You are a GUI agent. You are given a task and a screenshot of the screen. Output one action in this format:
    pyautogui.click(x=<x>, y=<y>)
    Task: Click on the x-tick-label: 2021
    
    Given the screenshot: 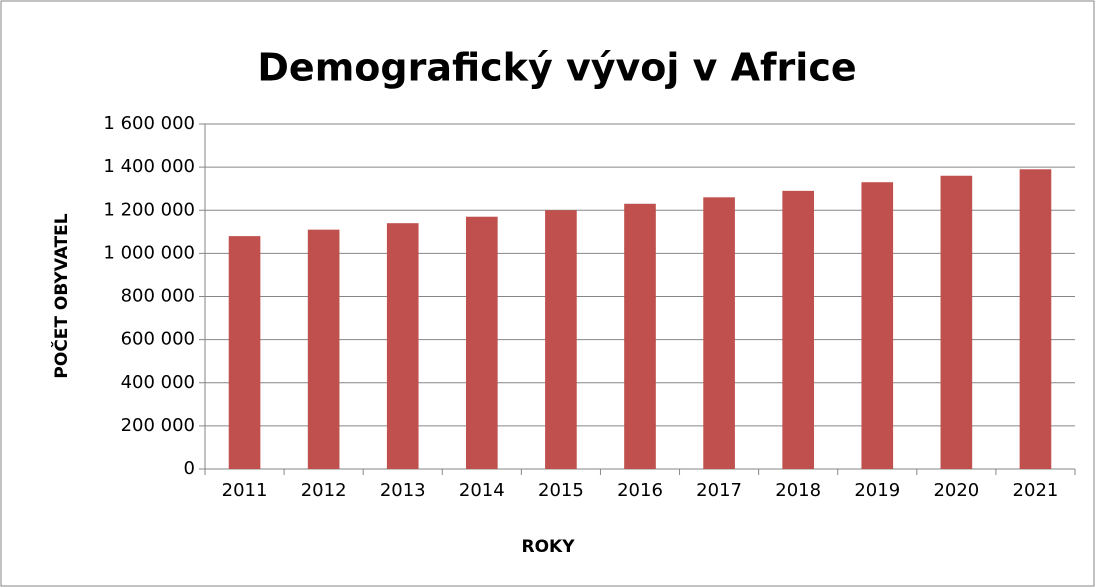 What is the action you would take?
    pyautogui.click(x=1036, y=490)
    